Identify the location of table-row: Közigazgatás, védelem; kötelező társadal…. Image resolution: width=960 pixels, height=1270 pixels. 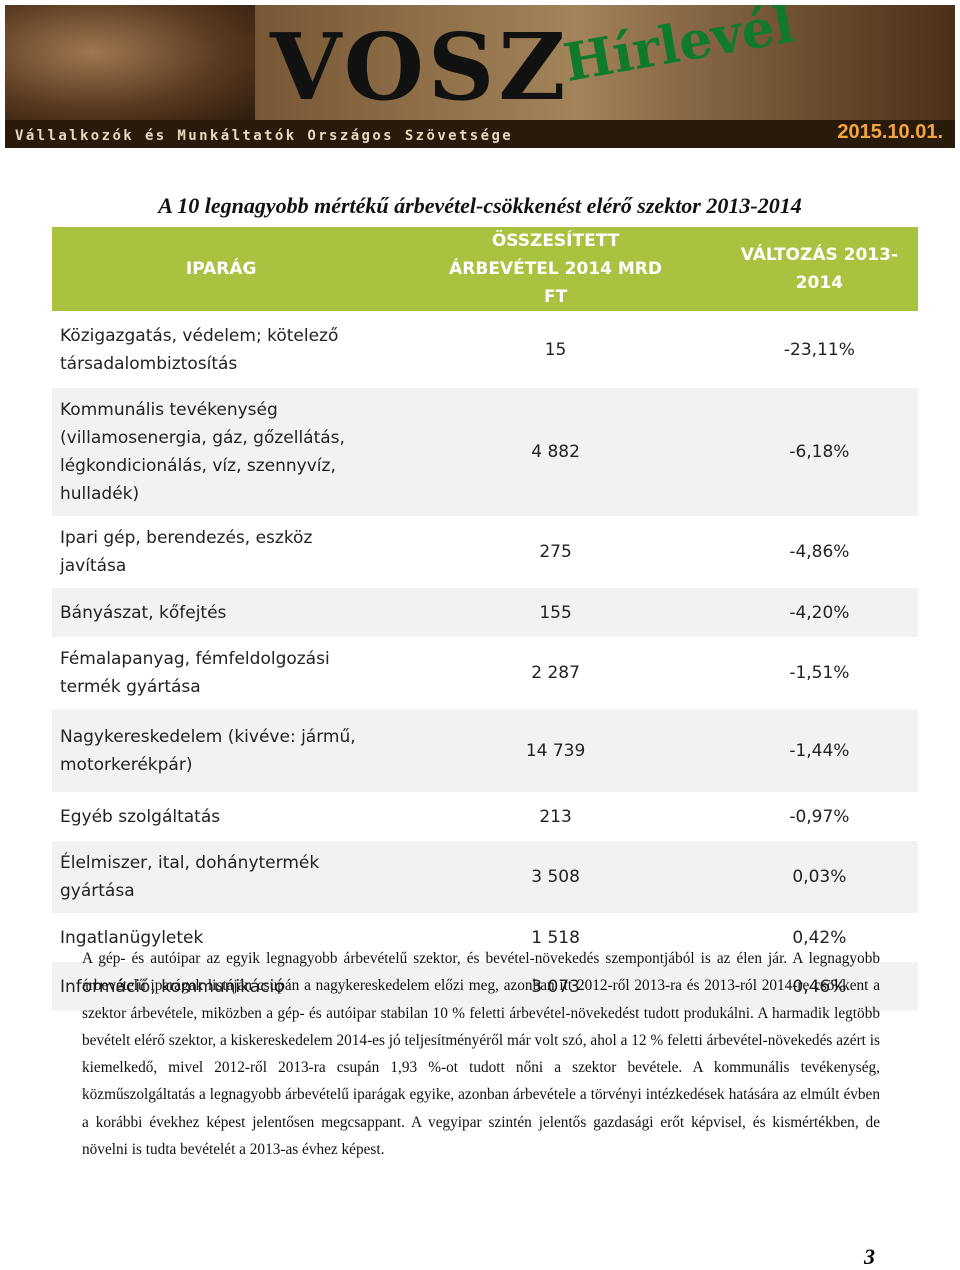
(485, 349).